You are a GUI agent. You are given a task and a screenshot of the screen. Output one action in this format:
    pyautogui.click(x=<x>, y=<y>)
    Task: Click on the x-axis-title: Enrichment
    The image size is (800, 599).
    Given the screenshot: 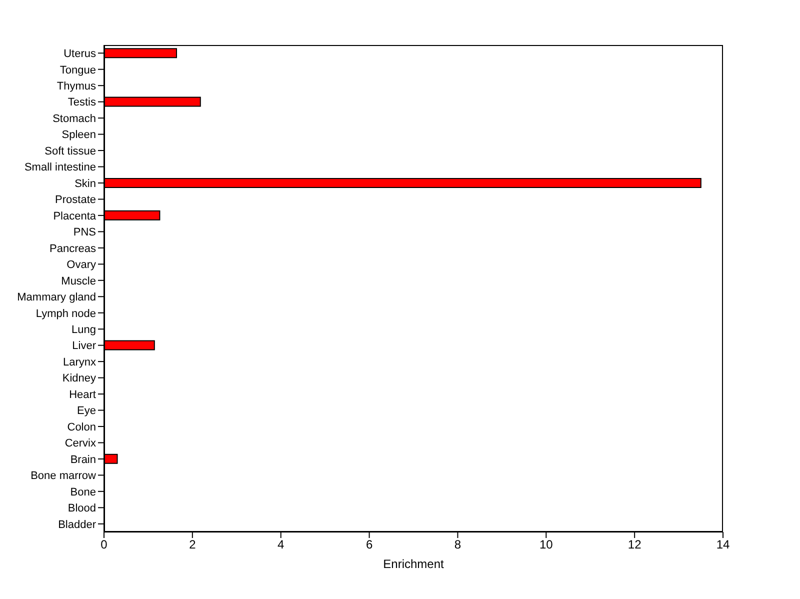 What is the action you would take?
    pyautogui.click(x=414, y=564)
    